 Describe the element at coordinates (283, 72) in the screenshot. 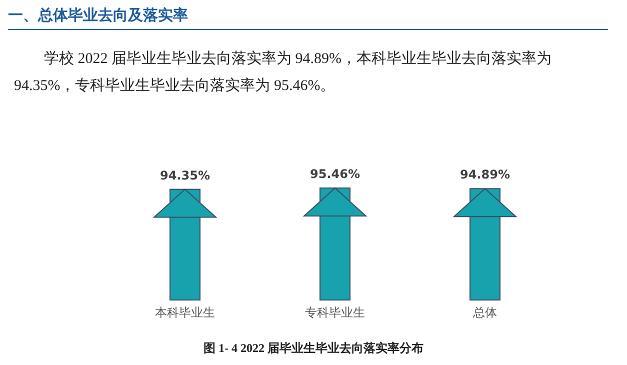

I see `chart-subtitle: 学校 2022 届毕业生毕业去向落实率为 94.89%，本科毕业生毕业去向落实率为 94.35%，专科毕业生毕业去向落实率为 95.46%。` at that location.